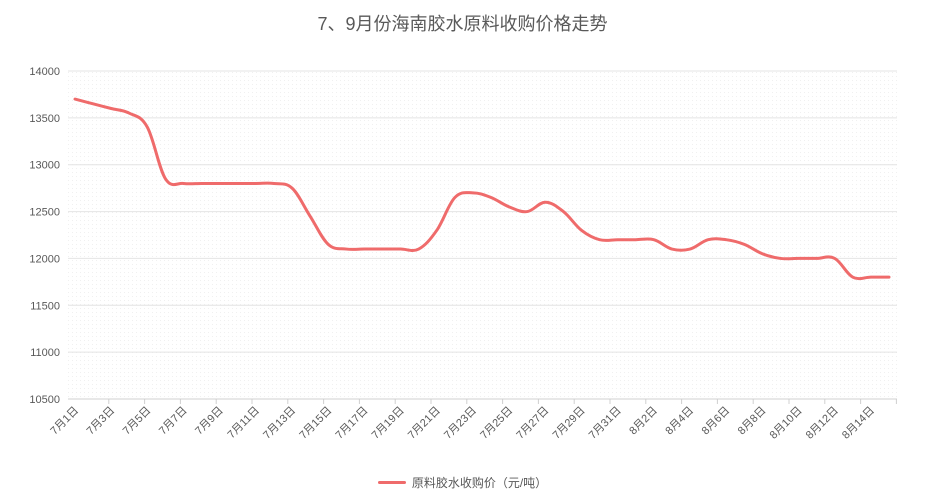 This screenshot has width=925, height=503. Describe the element at coordinates (137, 421) in the screenshot. I see `x-tick-label: 7月5日` at that location.